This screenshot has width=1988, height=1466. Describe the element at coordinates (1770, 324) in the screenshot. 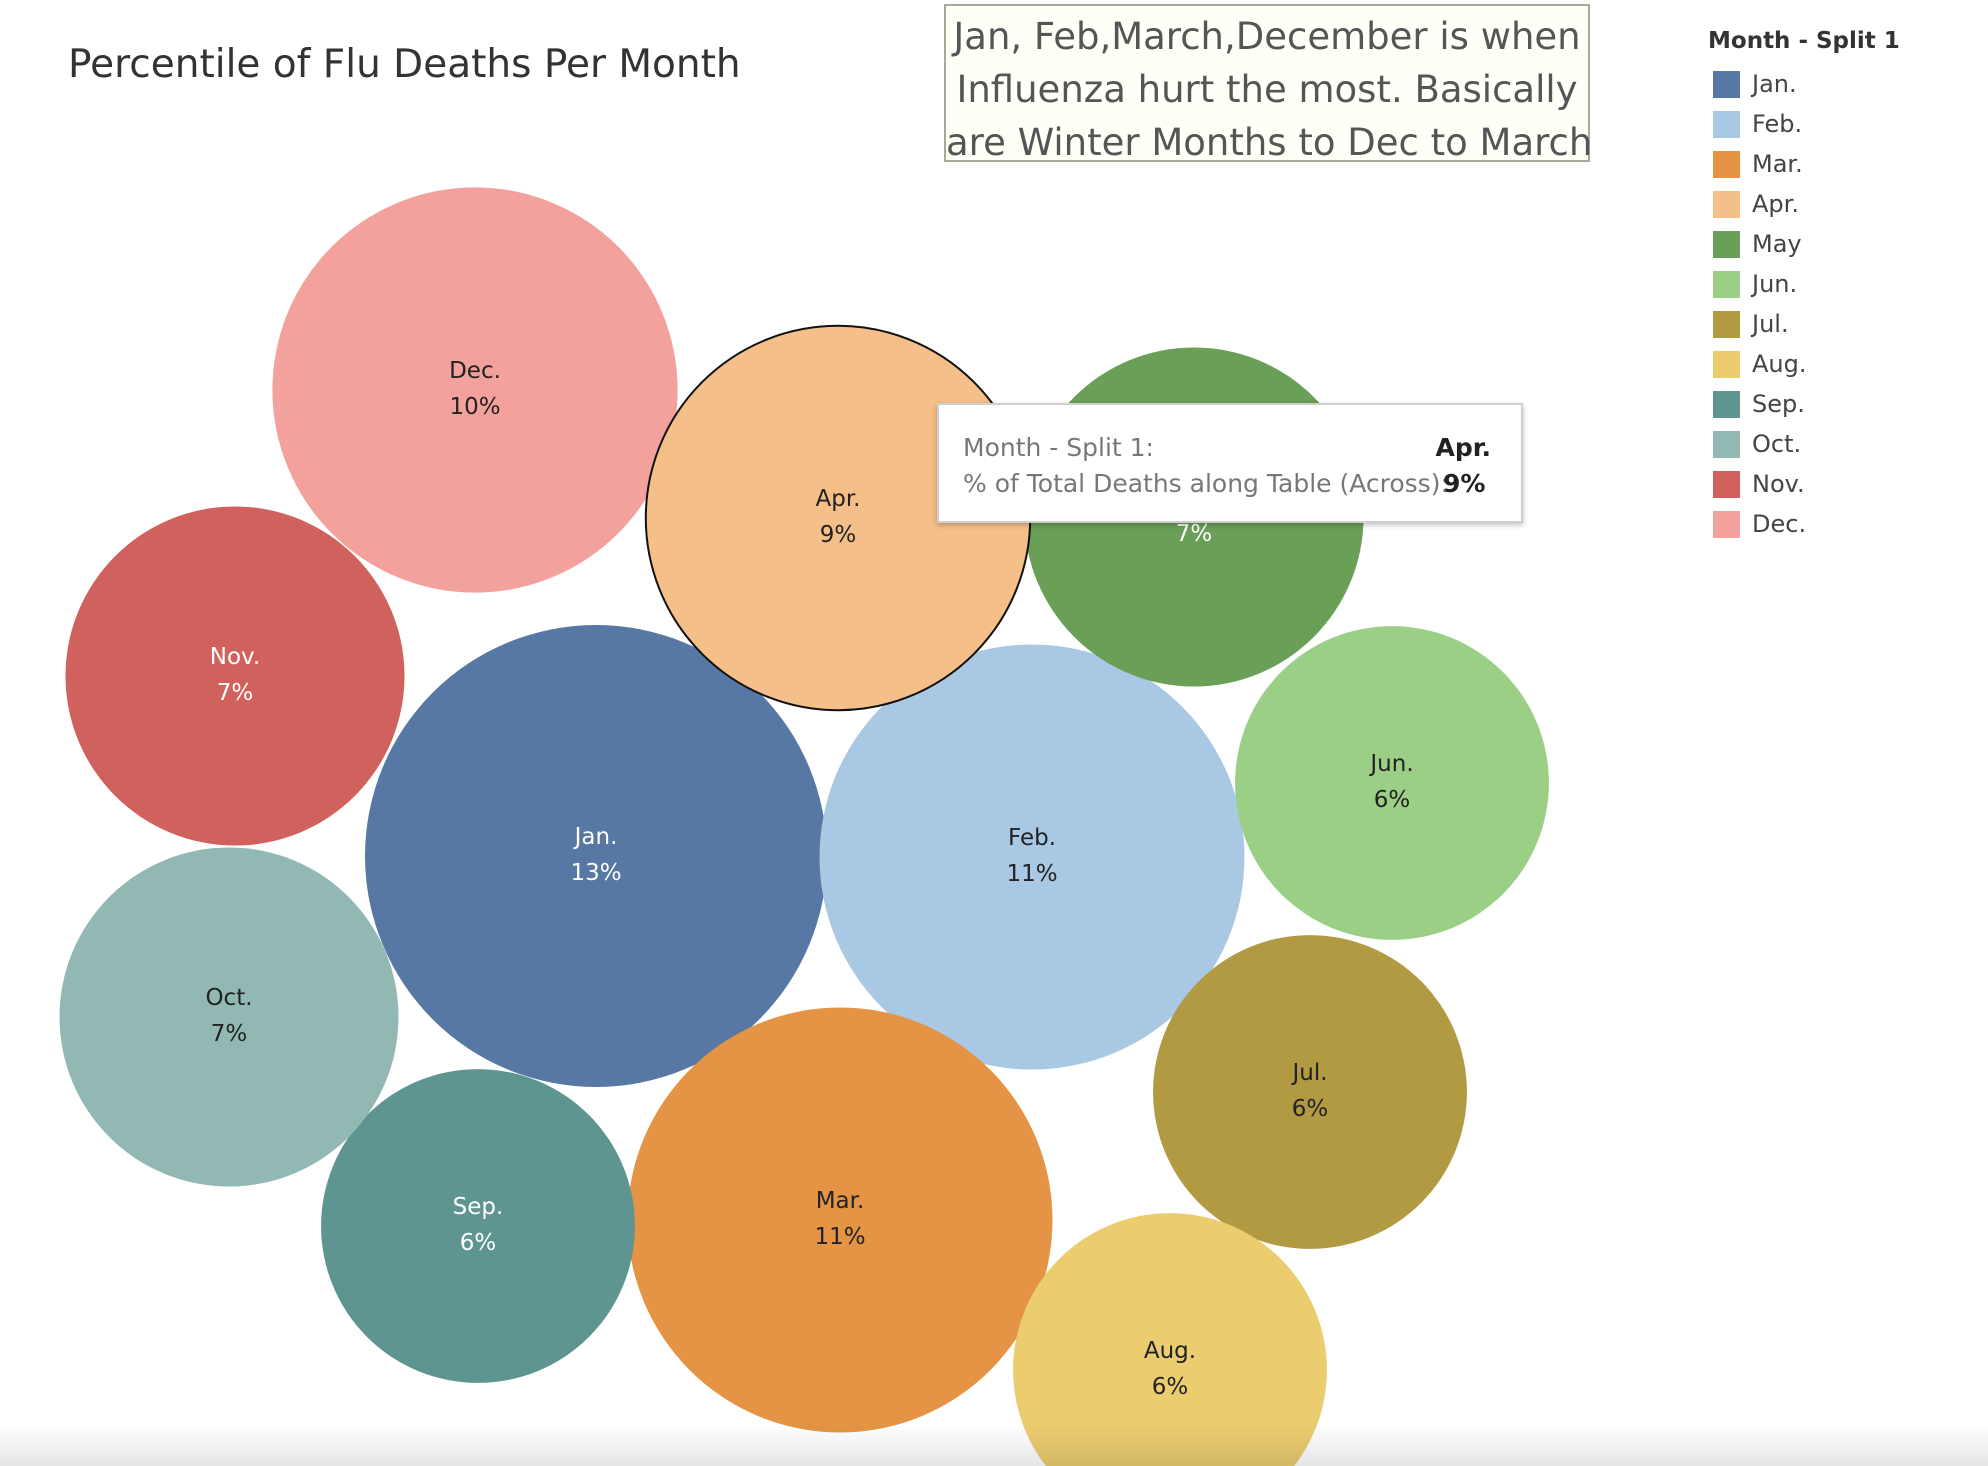

I see `legend-label: Jul.` at that location.